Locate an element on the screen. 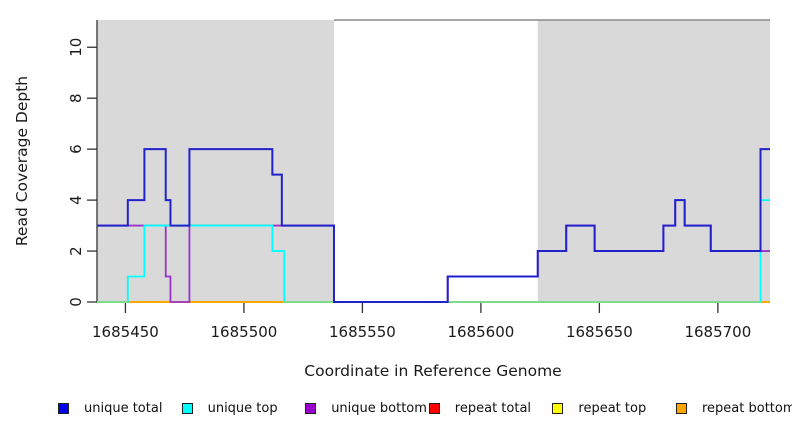 This screenshot has height=432, width=792. y-tick-label: 2 is located at coordinates (76, 251).